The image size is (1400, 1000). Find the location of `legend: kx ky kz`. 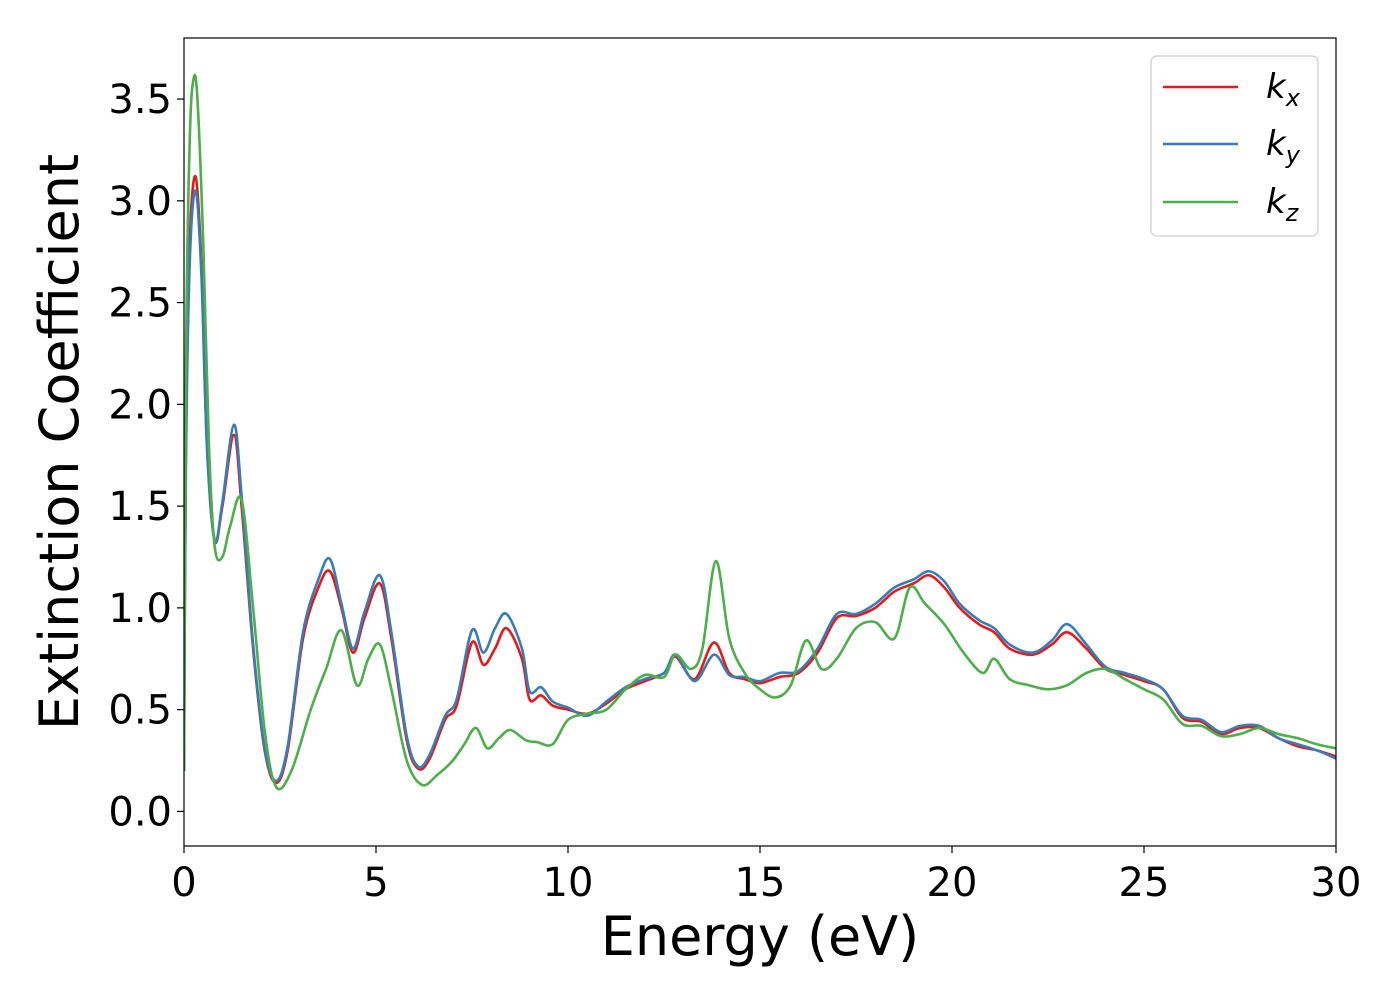

legend: kx ky kz is located at coordinates (1234, 146).